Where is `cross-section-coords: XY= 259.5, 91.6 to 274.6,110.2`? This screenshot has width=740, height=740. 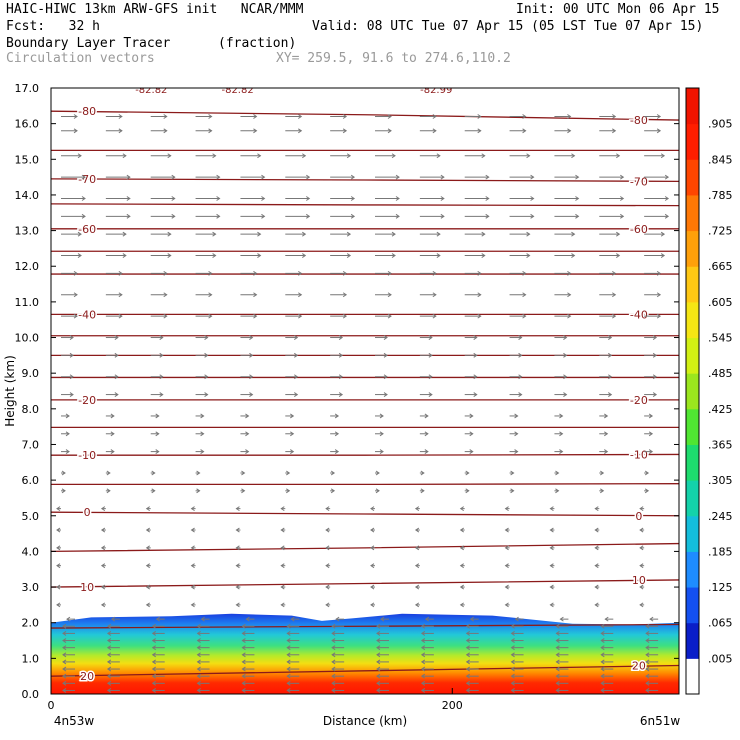
cross-section-coords: XY= 259.5, 91.6 to 274.6,110.2 is located at coordinates (393, 58).